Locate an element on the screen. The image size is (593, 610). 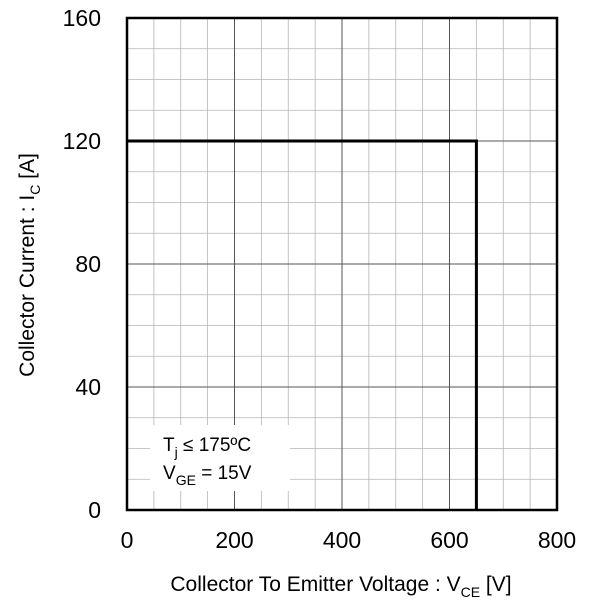
condition-tj: Tj ≤ 175ºC is located at coordinates (207, 447).